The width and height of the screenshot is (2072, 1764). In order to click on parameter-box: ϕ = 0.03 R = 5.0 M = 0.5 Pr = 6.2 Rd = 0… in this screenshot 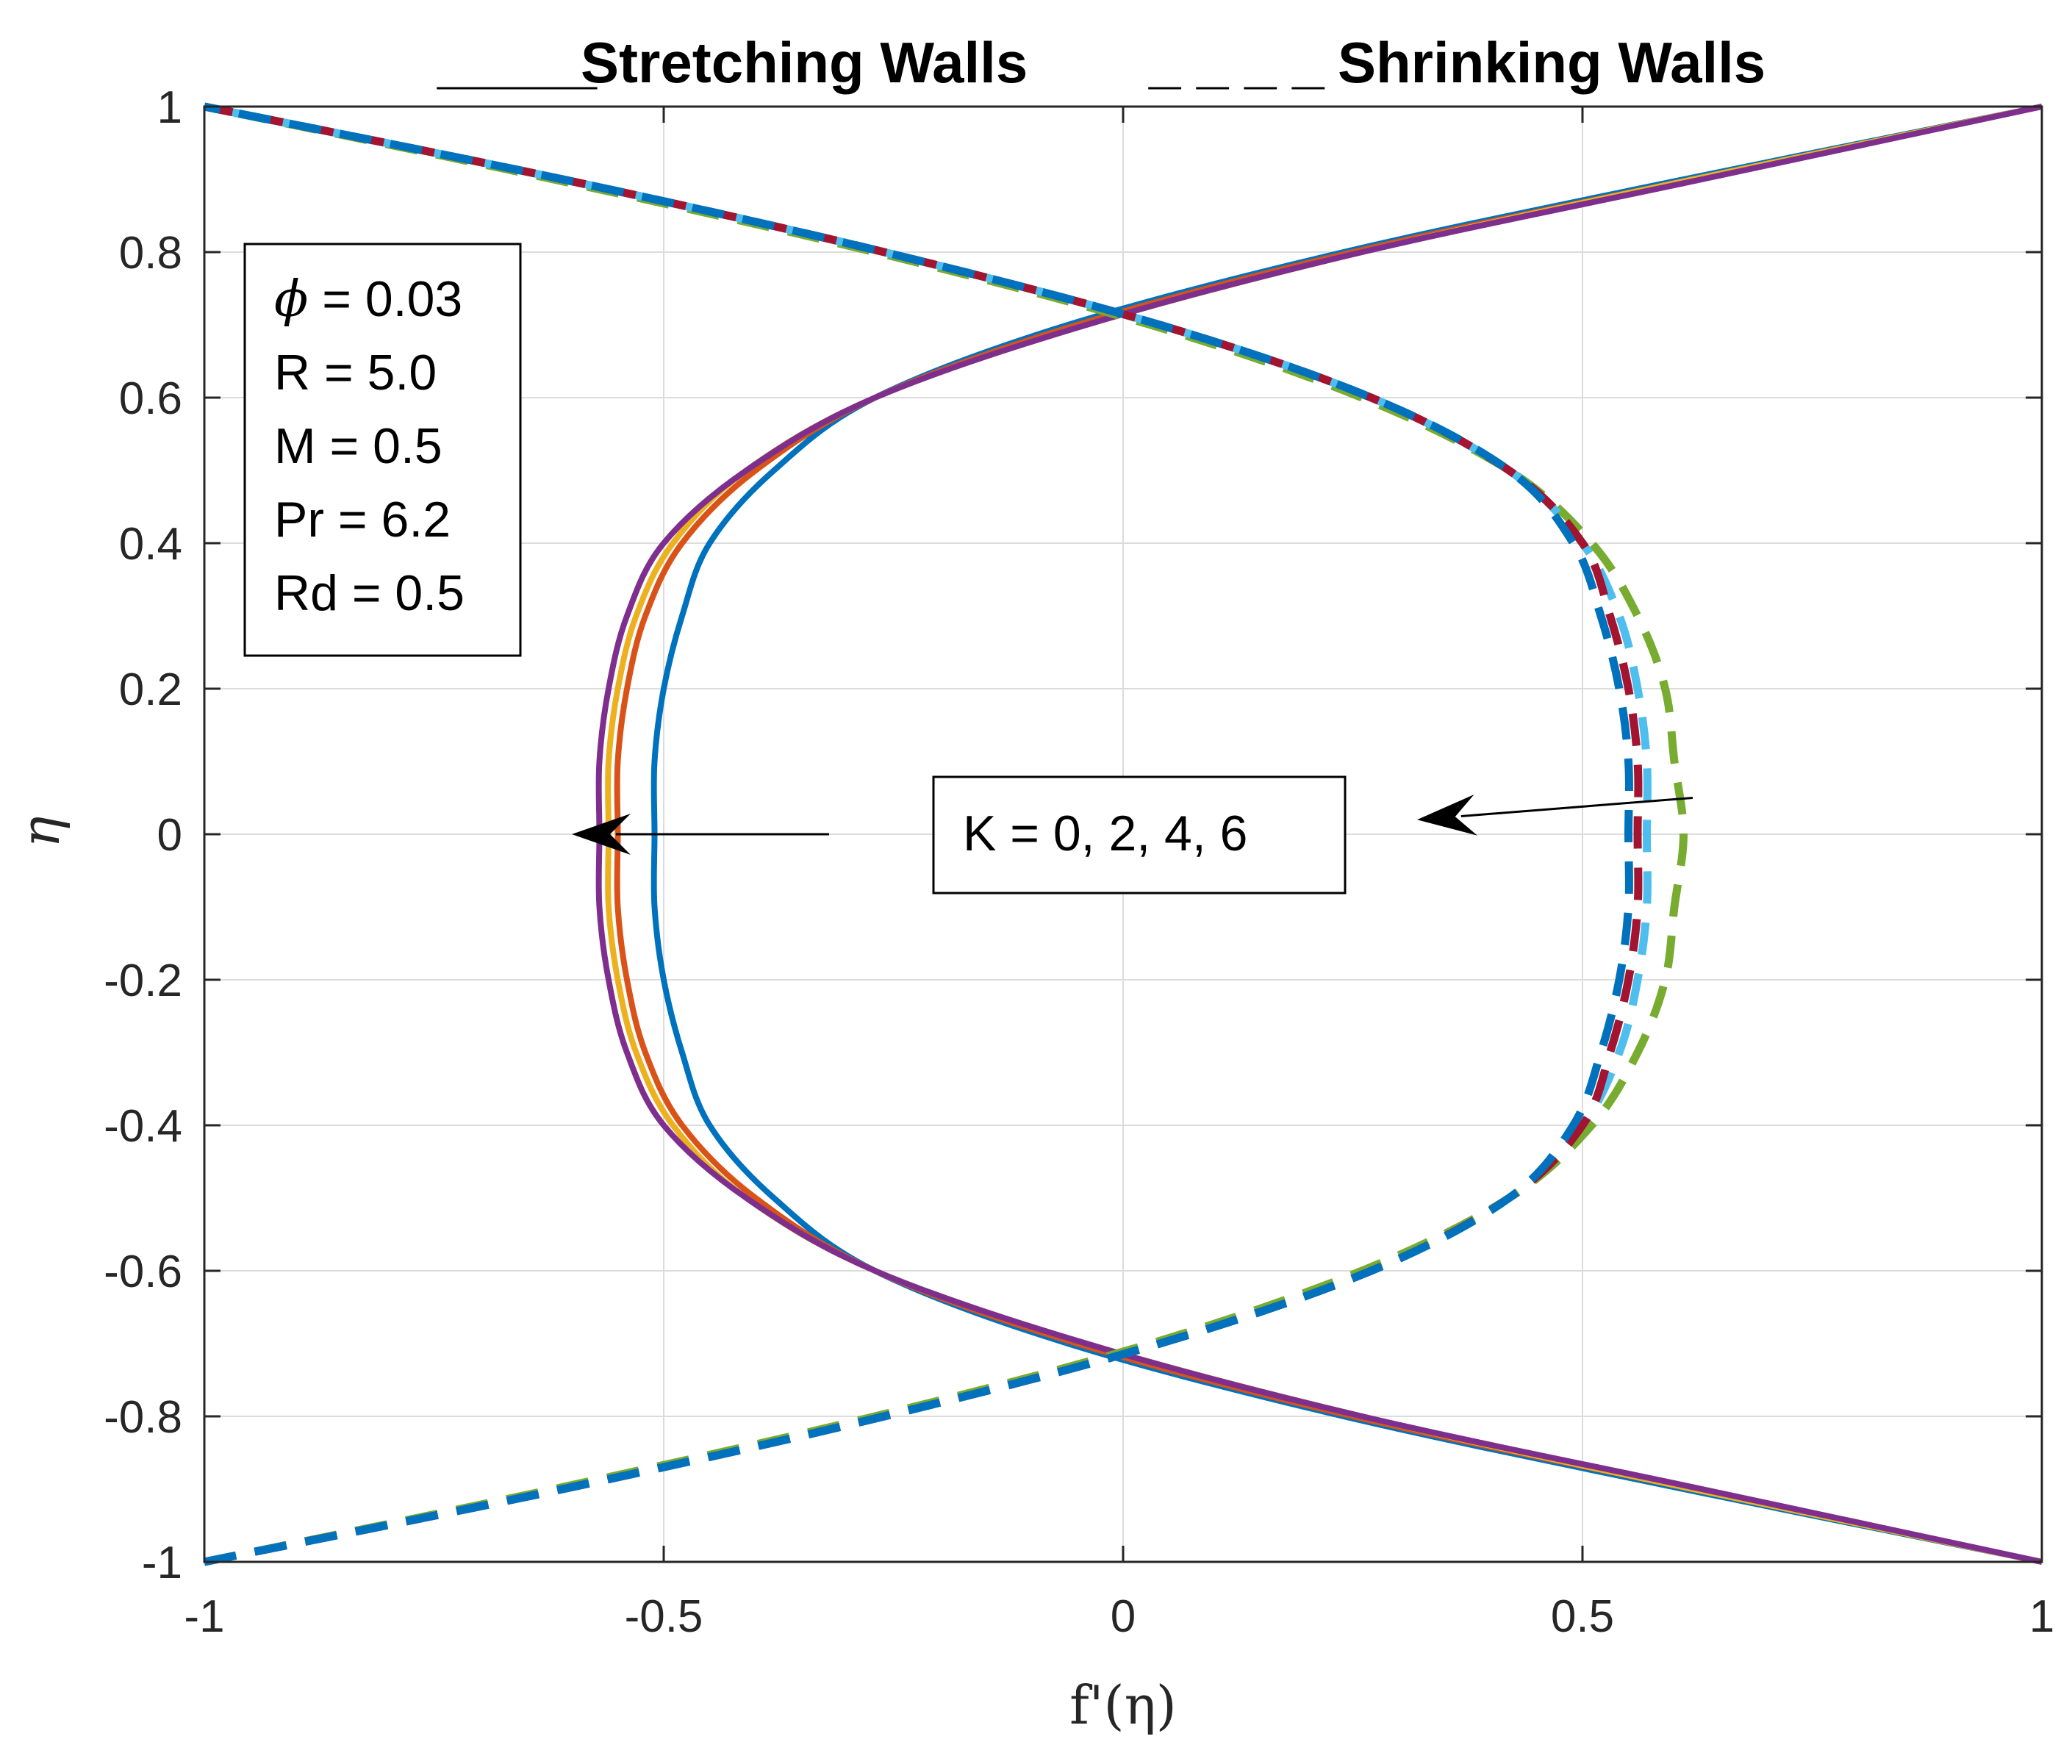, I will do `click(382, 450)`.